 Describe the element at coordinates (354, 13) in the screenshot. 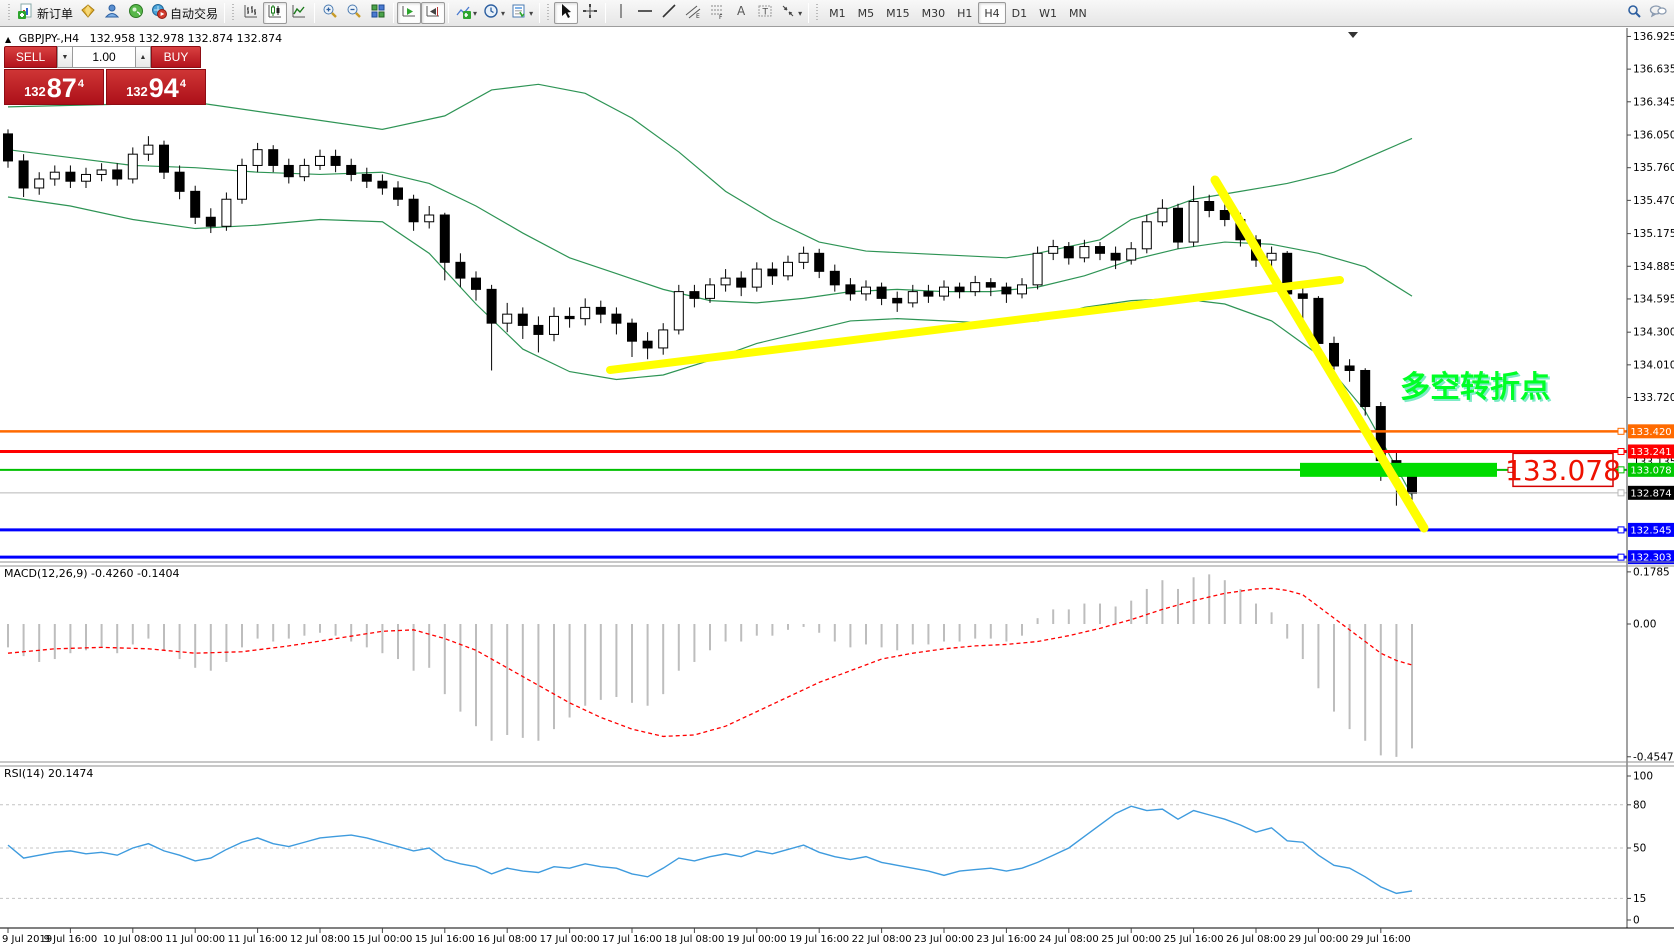

I see `zoom-out-button` at that location.